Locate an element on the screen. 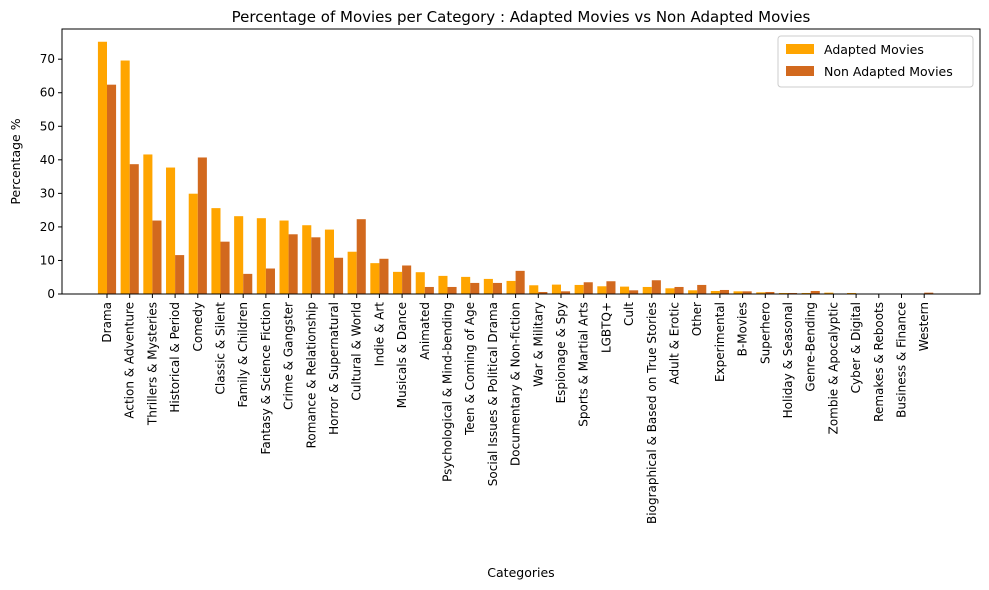 Image resolution: width=989 pixels, height=590 pixels. x-tick-label: Thrillers & Mysteries is located at coordinates (152, 364).